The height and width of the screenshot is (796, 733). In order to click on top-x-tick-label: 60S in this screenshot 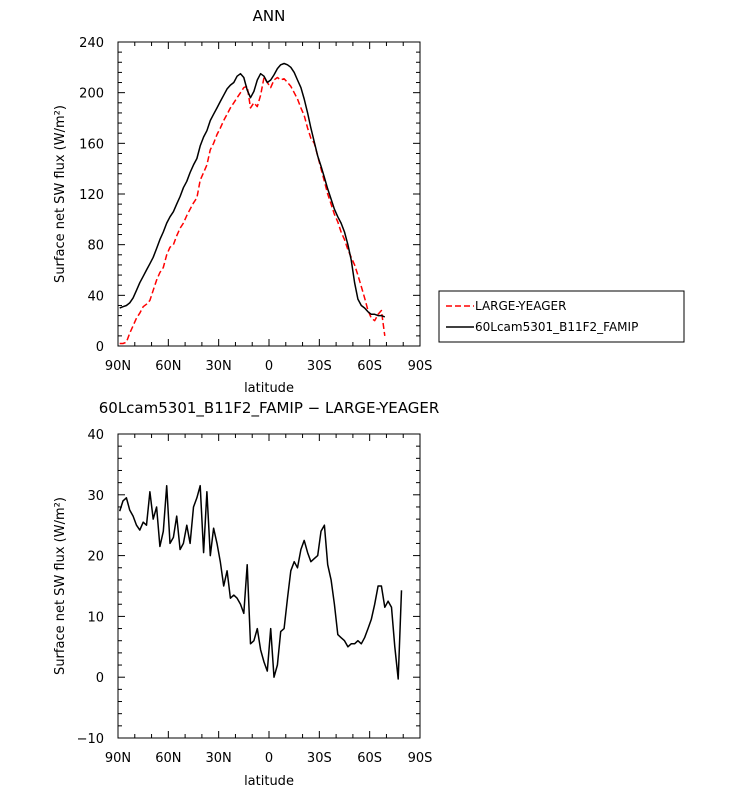, I will do `click(369, 366)`.